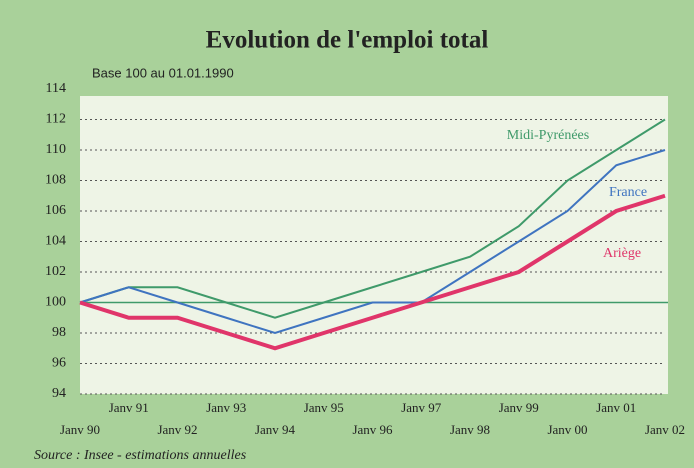 The image size is (694, 468). I want to click on series-label: Midi-Pyrénées, so click(548, 135).